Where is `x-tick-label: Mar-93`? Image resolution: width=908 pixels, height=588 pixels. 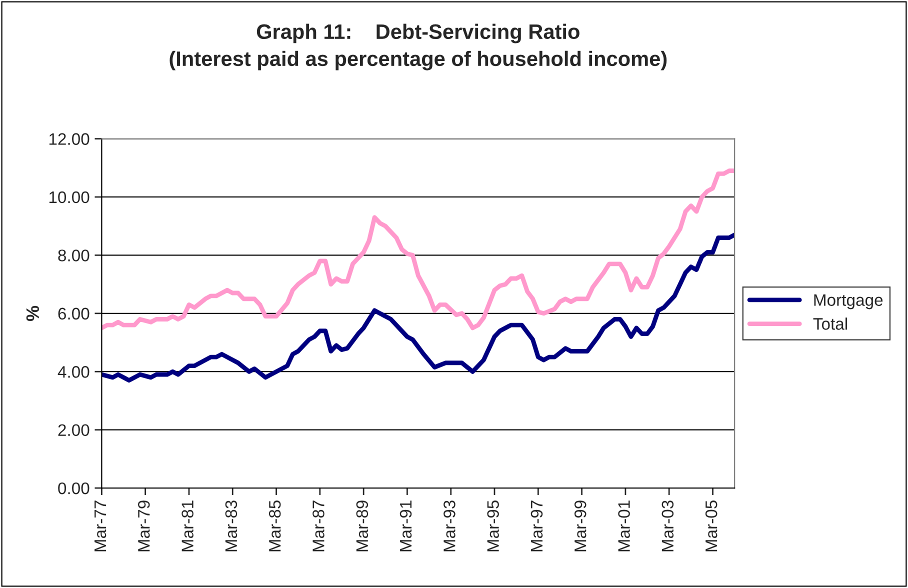 x-tick-label: Mar-93 is located at coordinates (450, 526).